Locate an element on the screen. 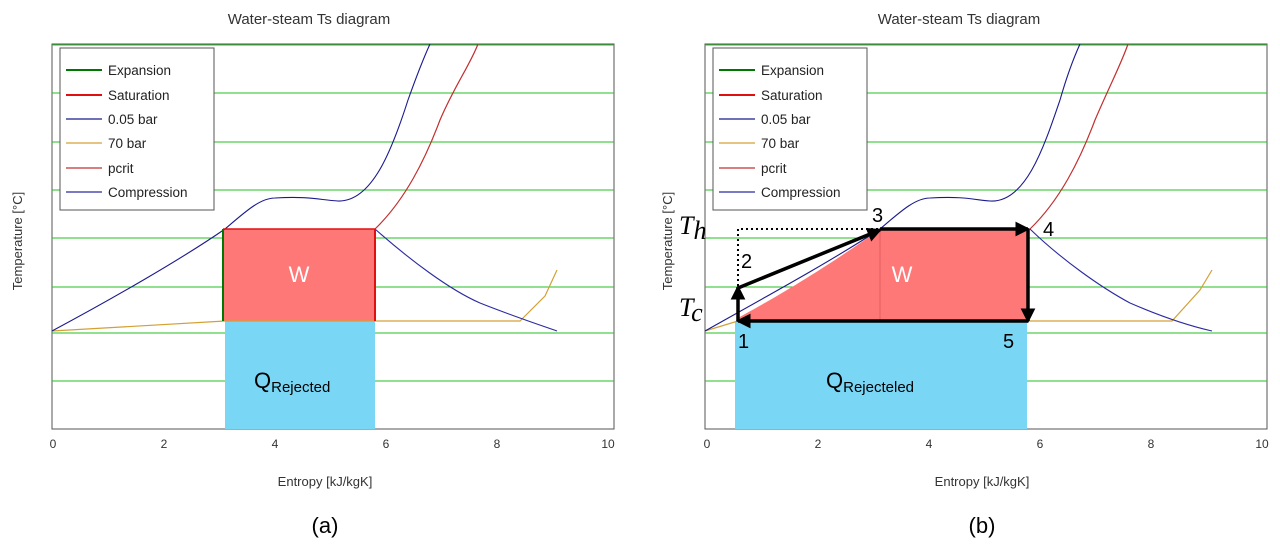 This screenshot has width=1280, height=545. th-label: Th is located at coordinates (692, 228).